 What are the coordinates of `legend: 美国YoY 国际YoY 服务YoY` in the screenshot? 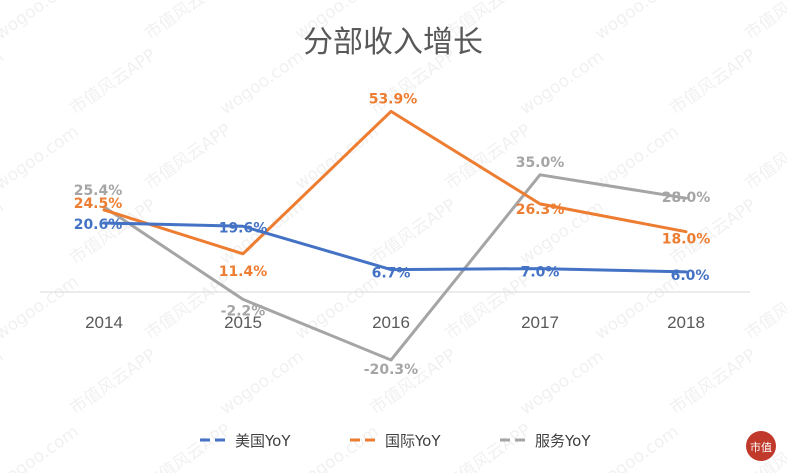 It's located at (395, 441).